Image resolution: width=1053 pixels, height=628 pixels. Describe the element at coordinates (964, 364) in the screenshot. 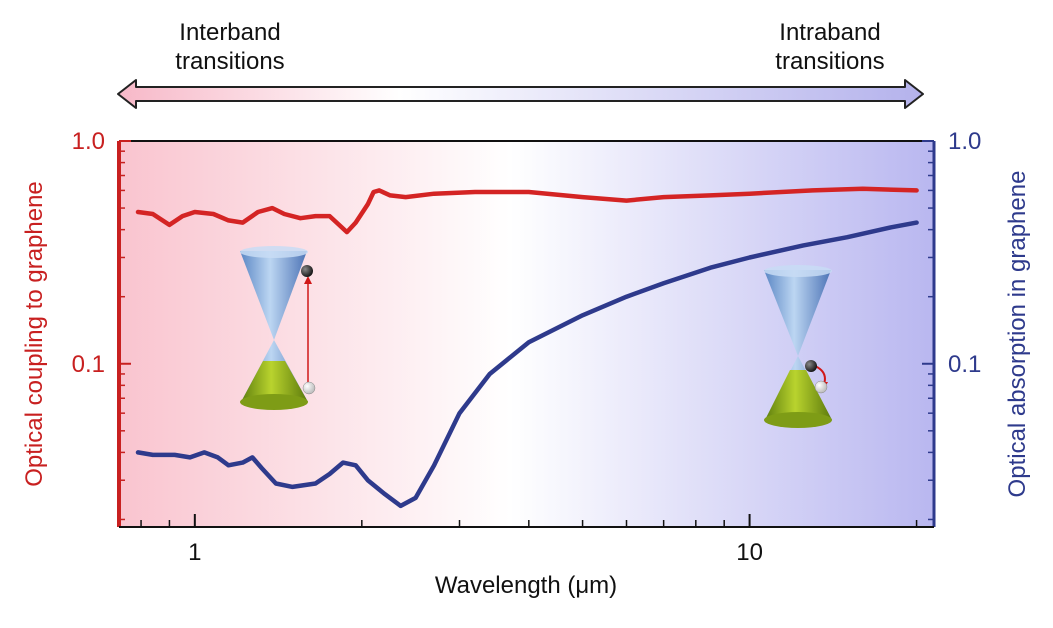

I see `y-right-tick-label: 0.1` at that location.